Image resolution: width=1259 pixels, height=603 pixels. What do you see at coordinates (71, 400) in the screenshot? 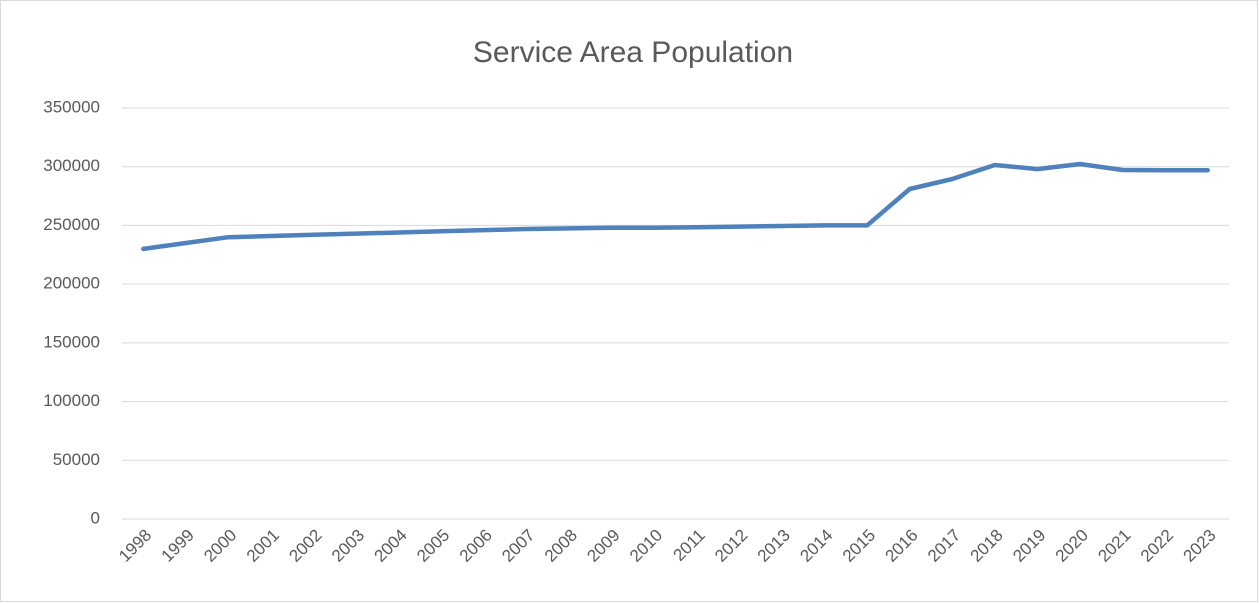
I see `y-tick-label: 100000` at bounding box center [71, 400].